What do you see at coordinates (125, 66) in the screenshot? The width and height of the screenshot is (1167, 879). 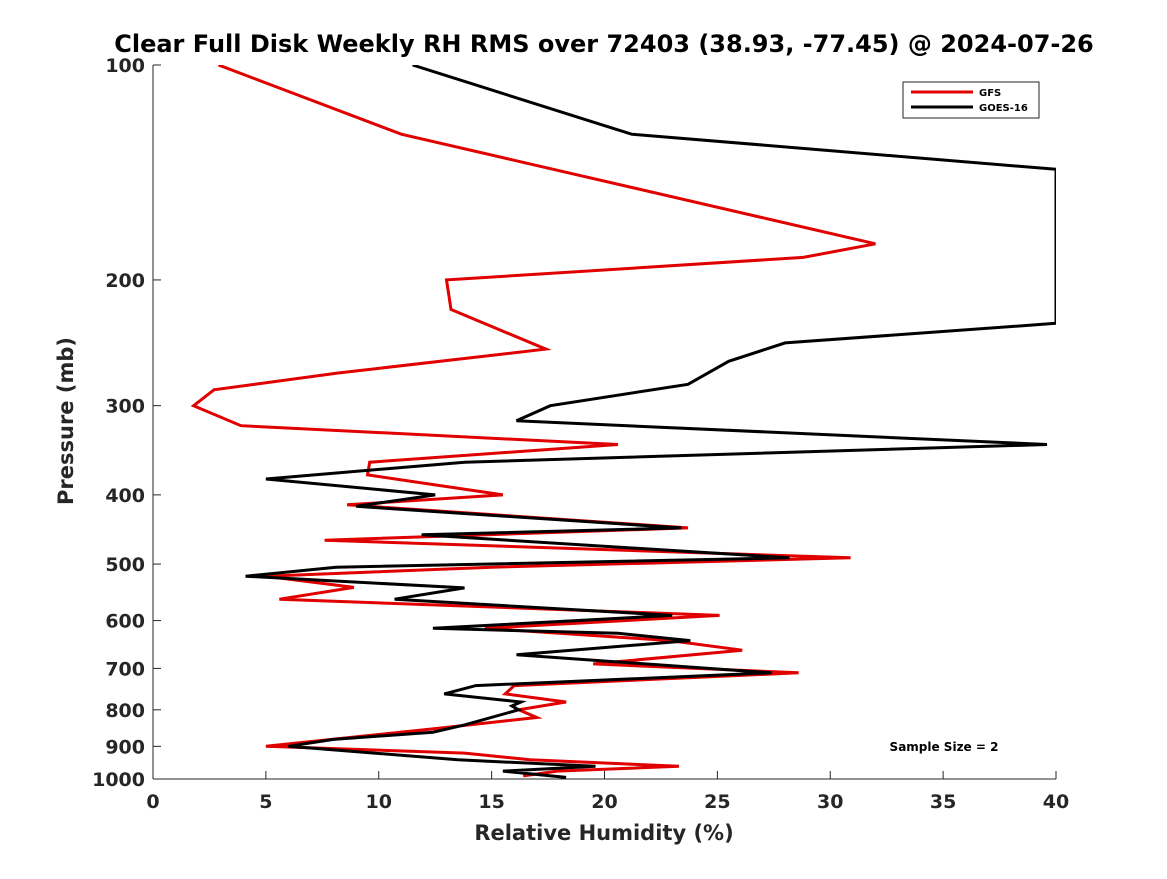 I see `y-tick-label: 100` at bounding box center [125, 66].